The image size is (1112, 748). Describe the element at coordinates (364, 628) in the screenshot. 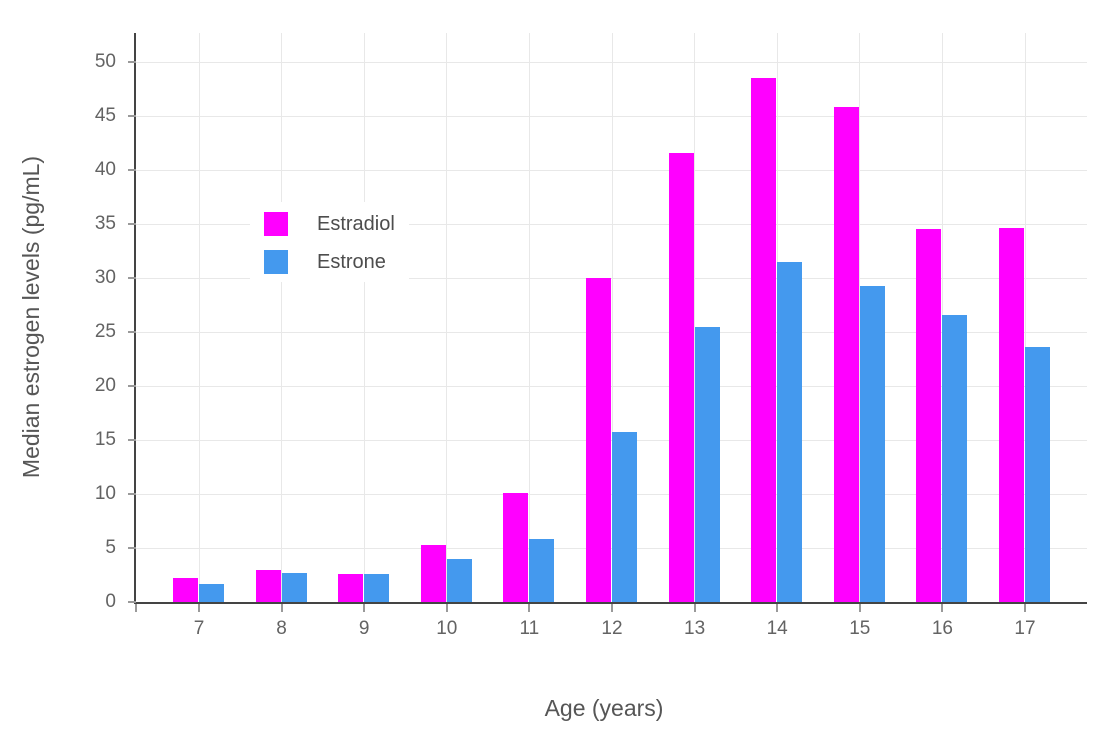

I see `x-tick-label-9: 9` at that location.